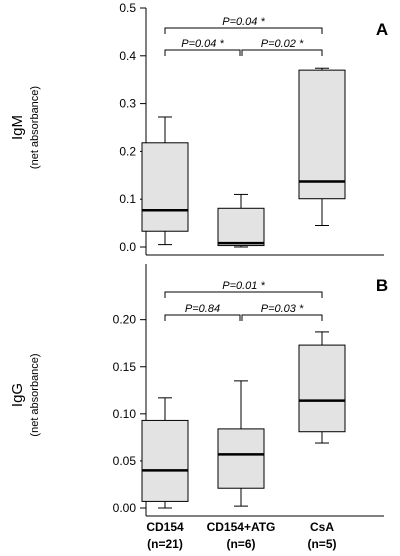 The height and width of the screenshot is (556, 400). I want to click on y-axis-title: IgM, so click(17, 127).